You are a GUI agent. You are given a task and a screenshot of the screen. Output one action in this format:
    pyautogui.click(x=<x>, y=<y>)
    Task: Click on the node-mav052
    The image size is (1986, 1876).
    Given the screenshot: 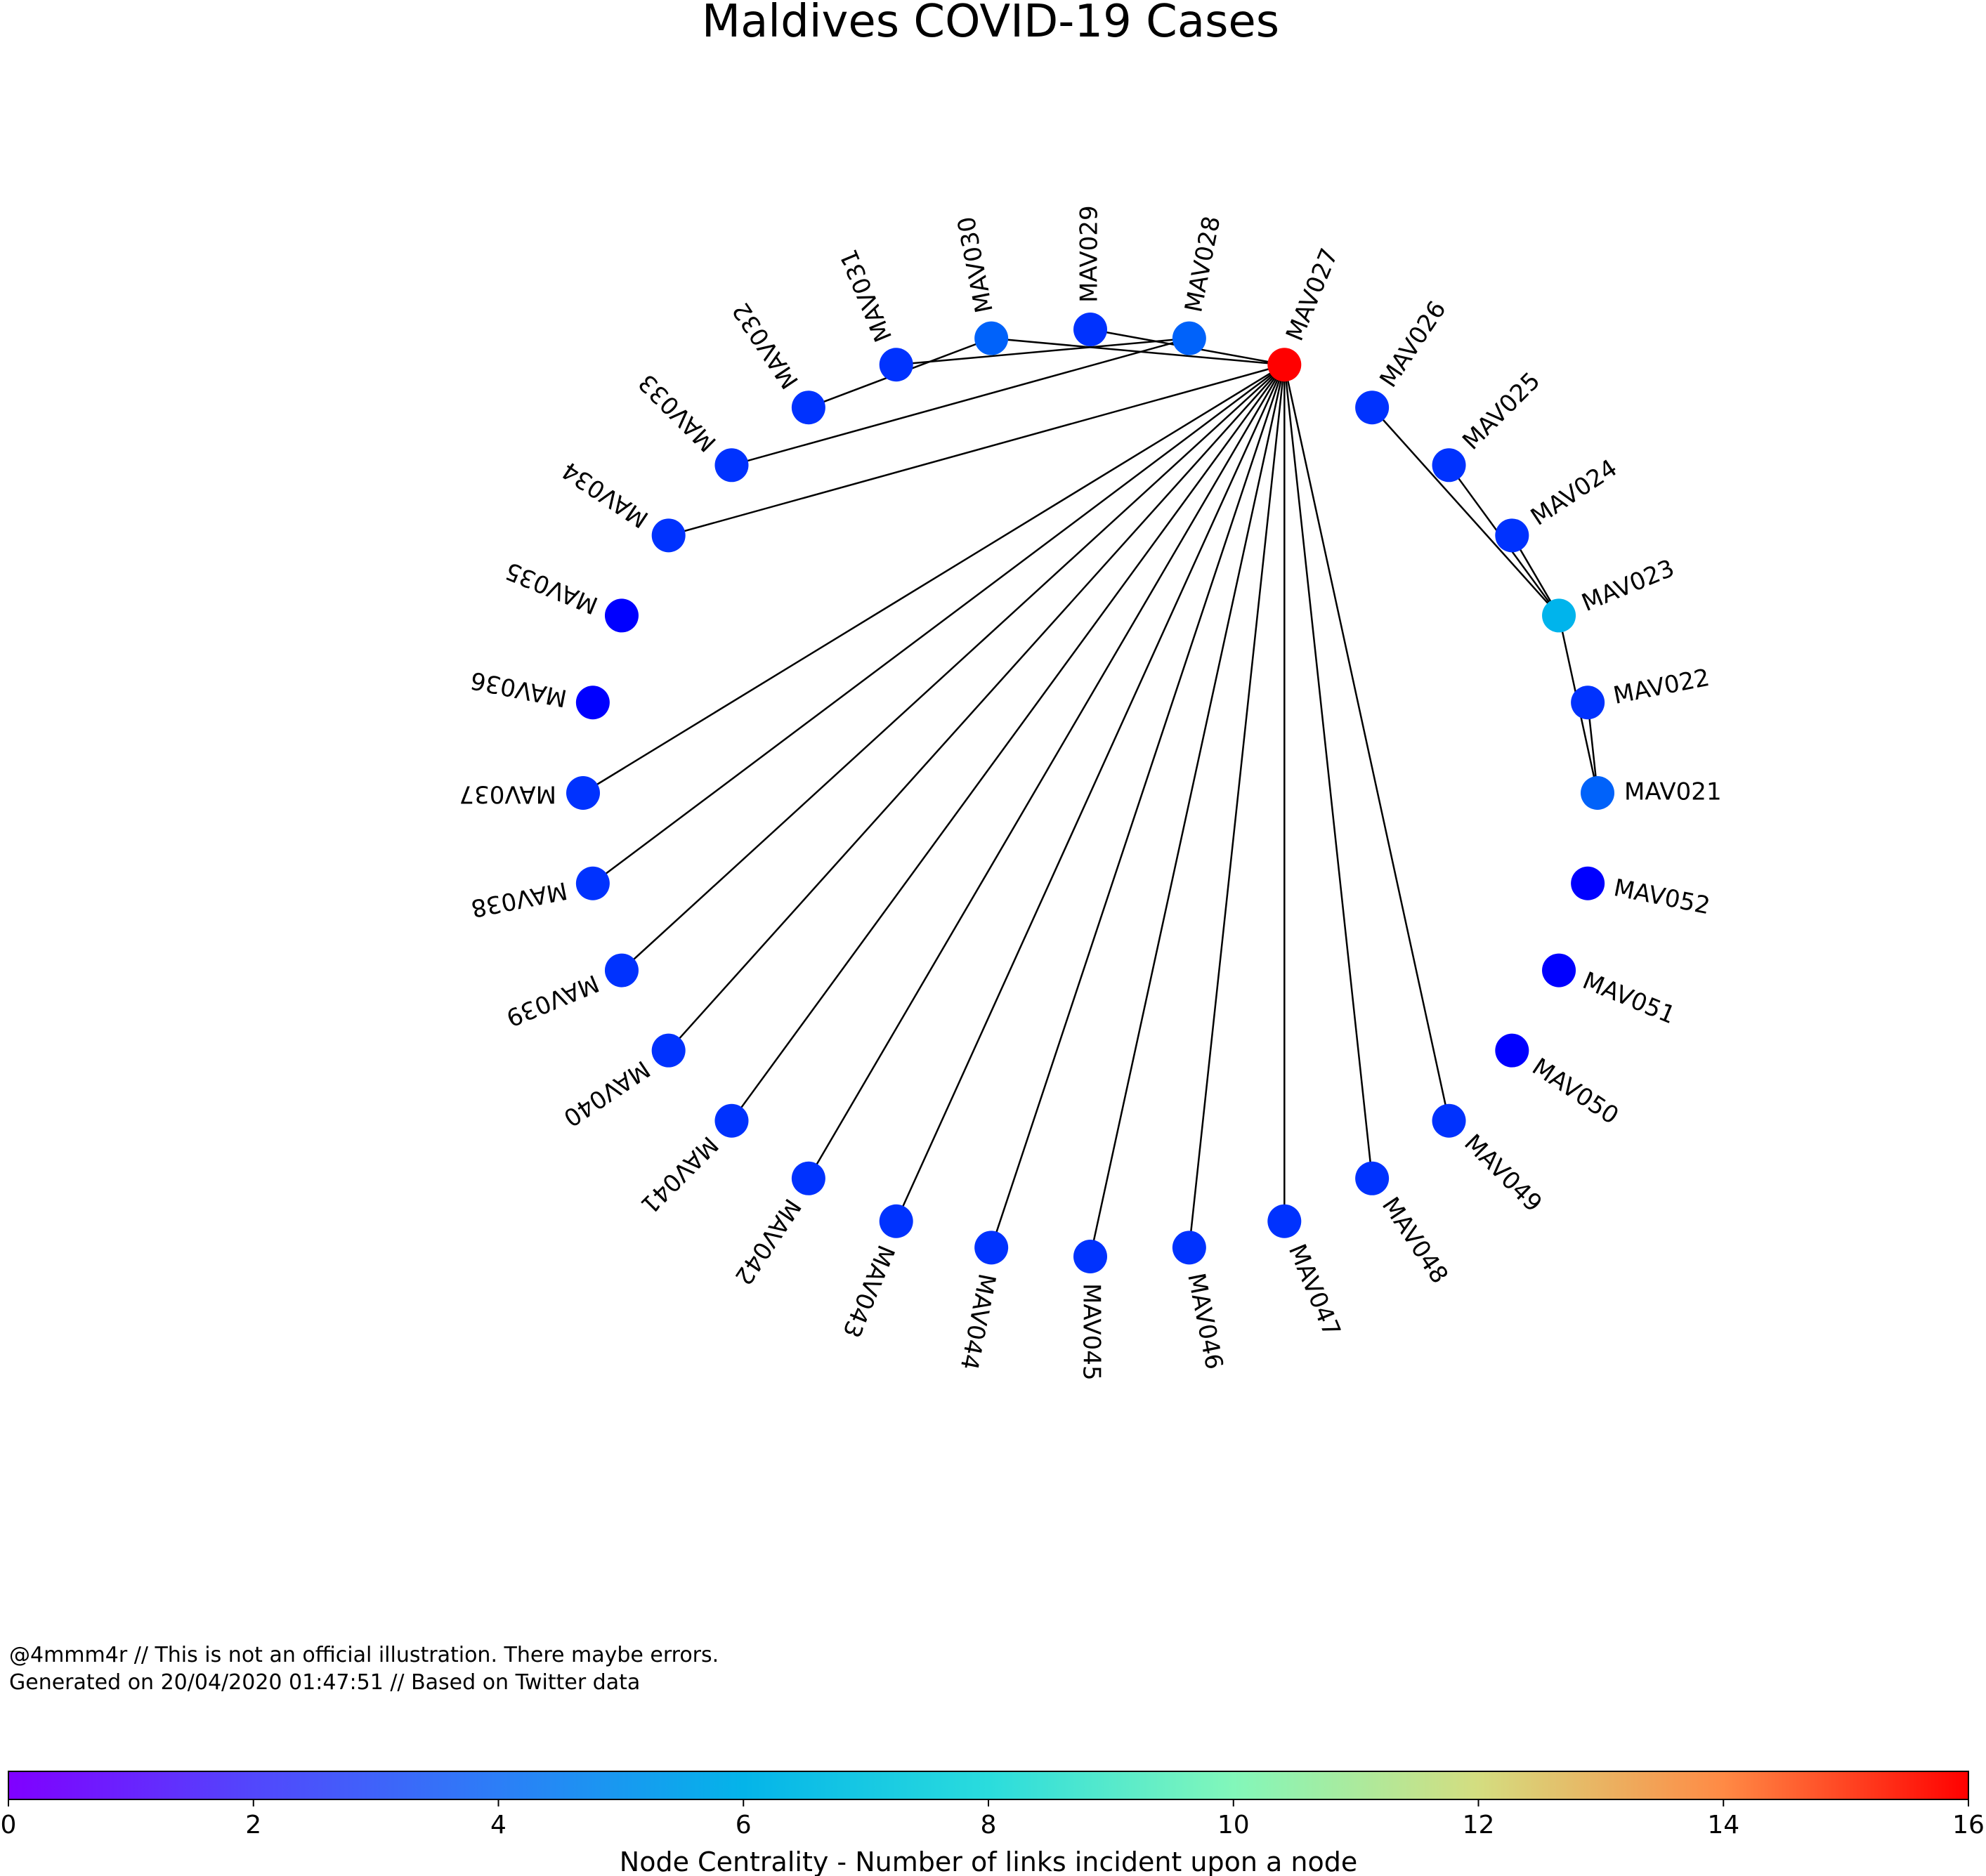 What is the action you would take?
    pyautogui.click(x=1588, y=883)
    